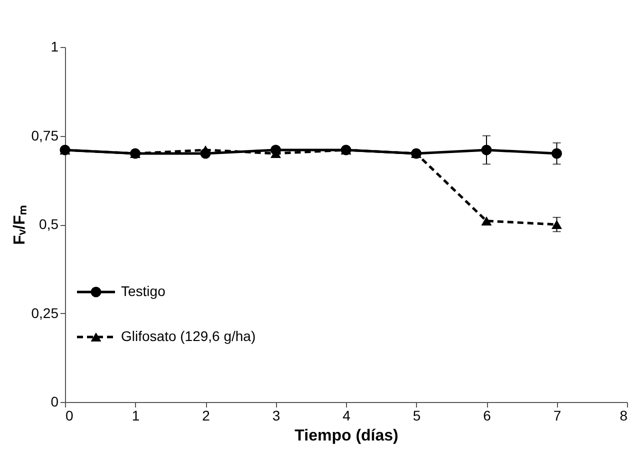  What do you see at coordinates (54, 46) in the screenshot?
I see `y-tick-label: 1` at bounding box center [54, 46].